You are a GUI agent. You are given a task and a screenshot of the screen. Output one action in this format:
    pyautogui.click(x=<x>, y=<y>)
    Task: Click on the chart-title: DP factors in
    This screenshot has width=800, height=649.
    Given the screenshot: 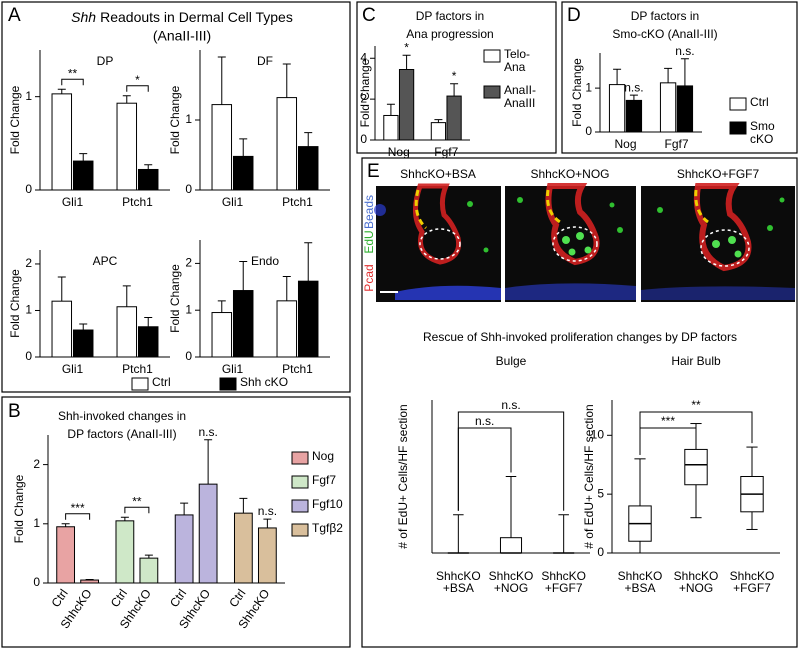 What is the action you would take?
    pyautogui.click(x=665, y=16)
    